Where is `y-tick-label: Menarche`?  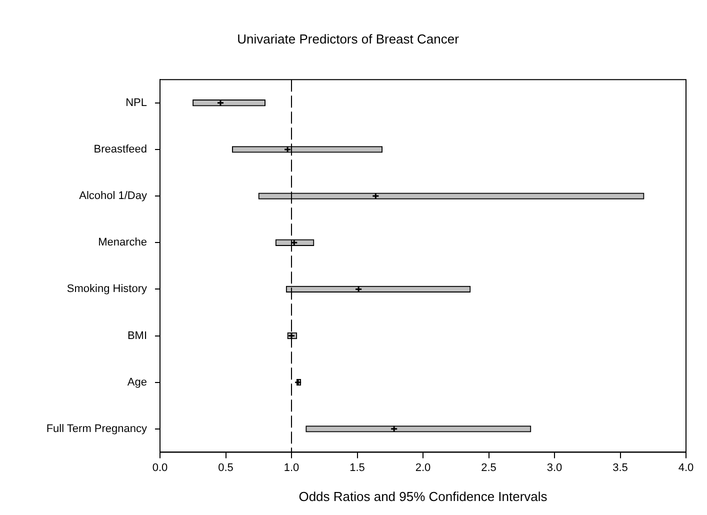
y-tick-label: Menarche is located at coordinates (122, 242).